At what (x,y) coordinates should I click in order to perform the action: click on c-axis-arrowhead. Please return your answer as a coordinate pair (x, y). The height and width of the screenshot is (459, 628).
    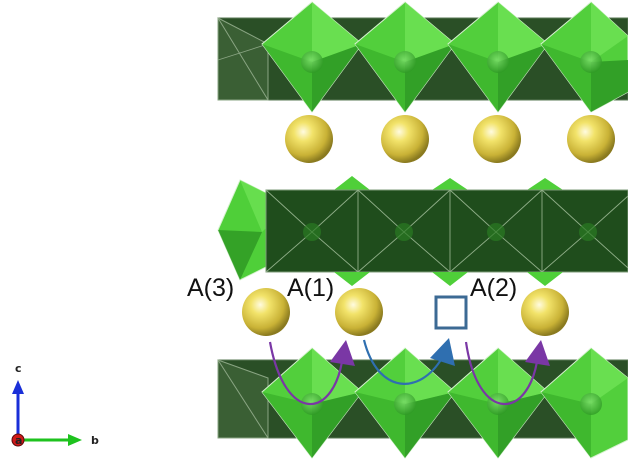
    Looking at the image, I should click on (18, 387).